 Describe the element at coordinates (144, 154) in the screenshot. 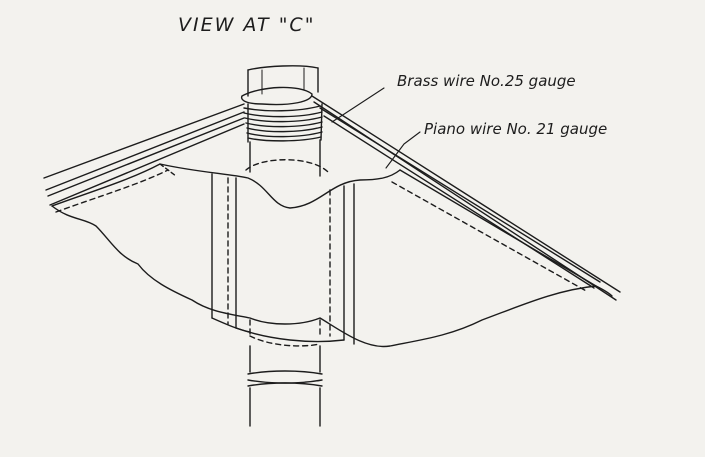

I see `left-wire-strut` at that location.